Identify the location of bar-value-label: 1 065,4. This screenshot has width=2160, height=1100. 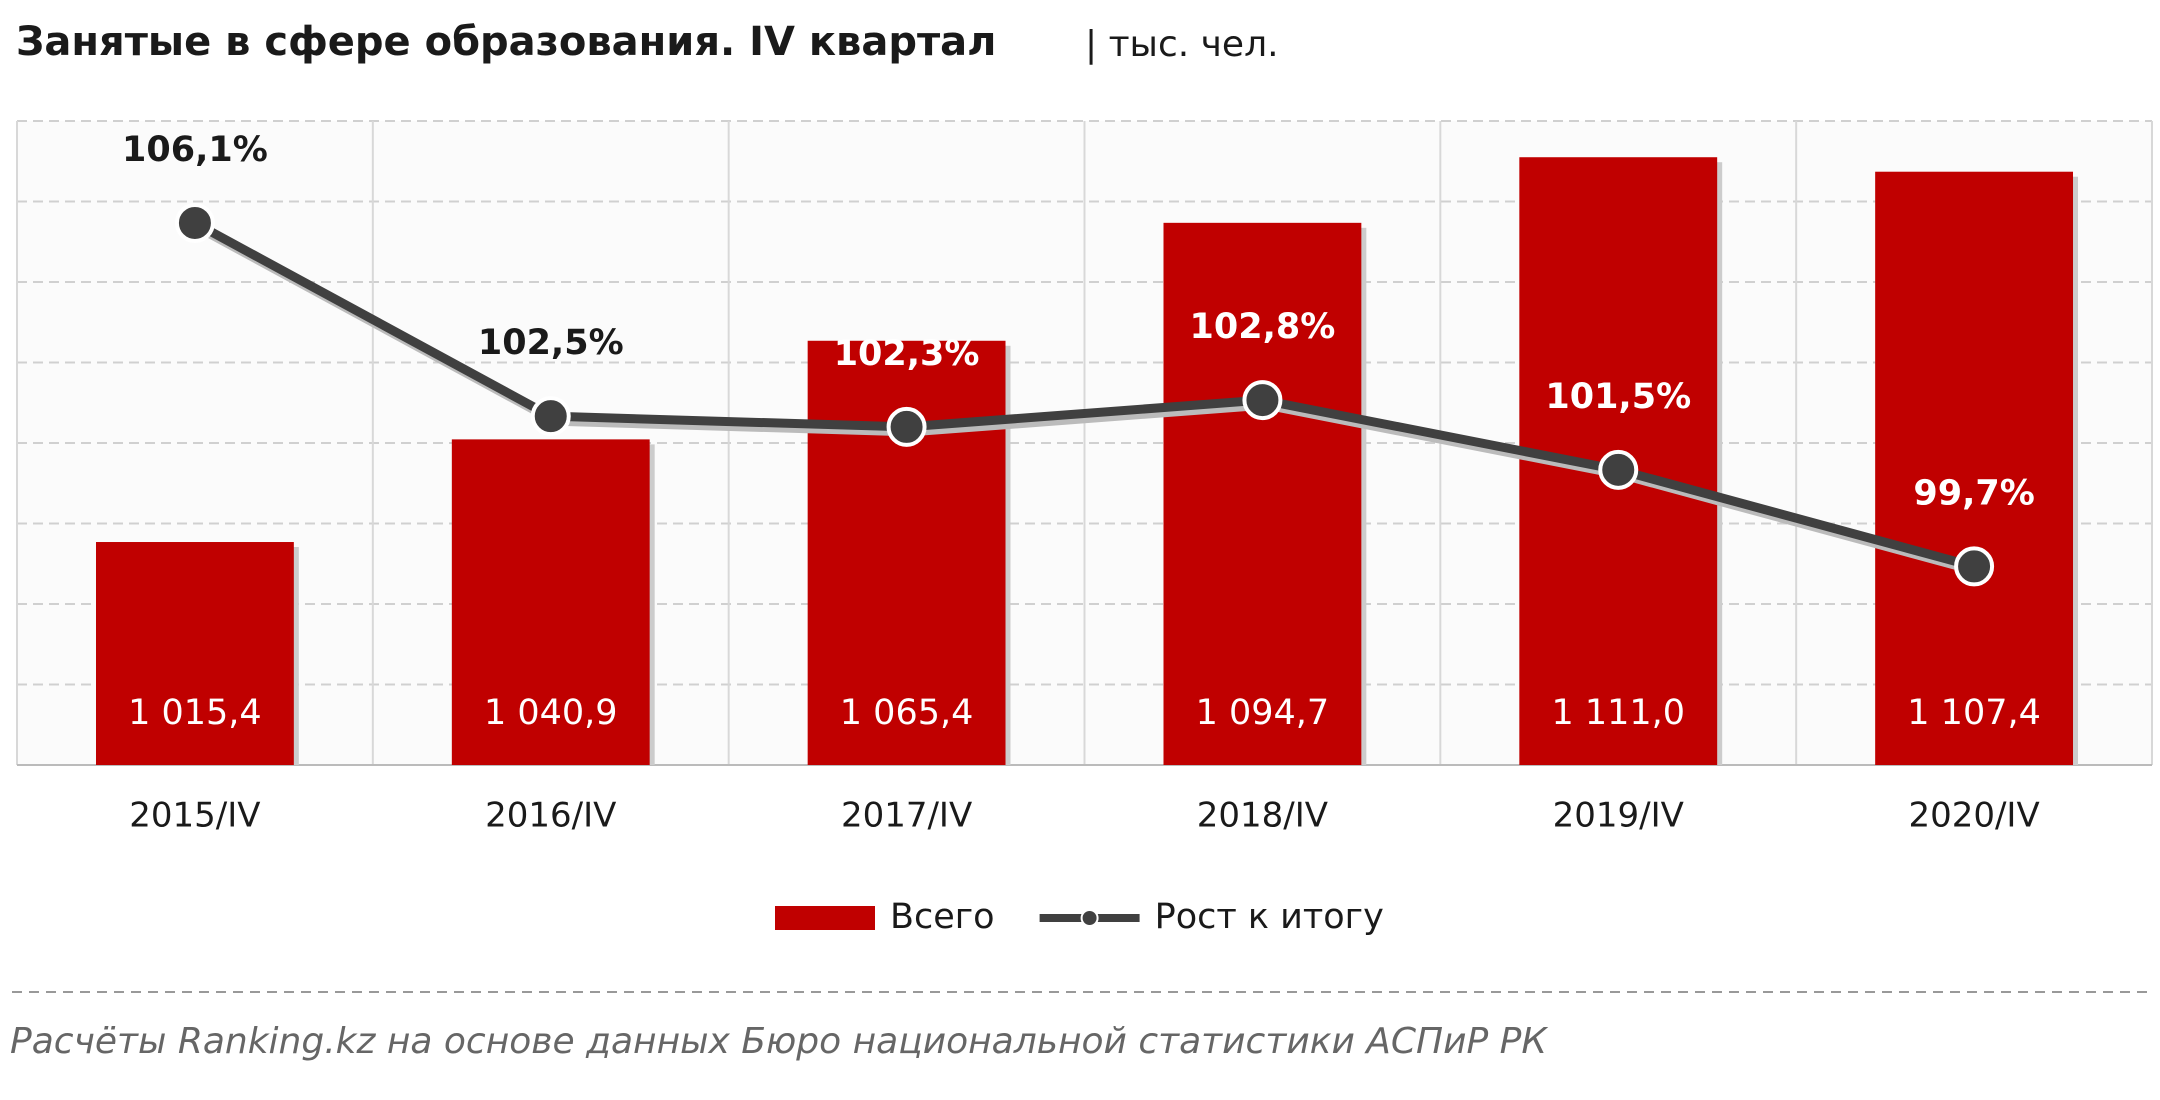
(907, 713).